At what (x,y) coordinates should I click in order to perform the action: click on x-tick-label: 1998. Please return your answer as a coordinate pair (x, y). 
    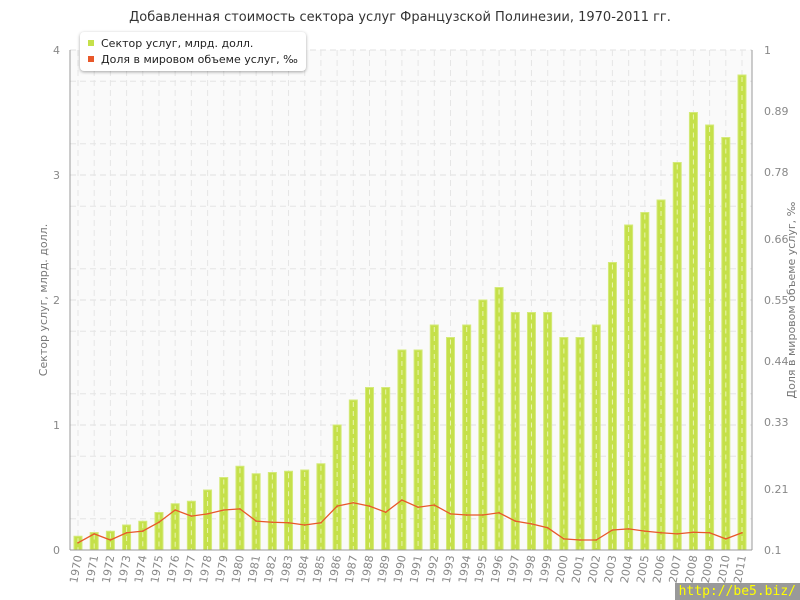
    Looking at the image, I should click on (530, 569).